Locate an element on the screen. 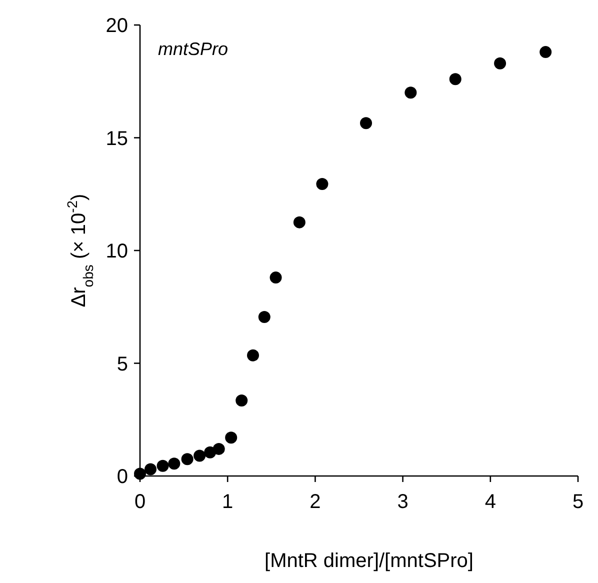 The image size is (598, 583). annotation: mntSPro is located at coordinates (193, 49).